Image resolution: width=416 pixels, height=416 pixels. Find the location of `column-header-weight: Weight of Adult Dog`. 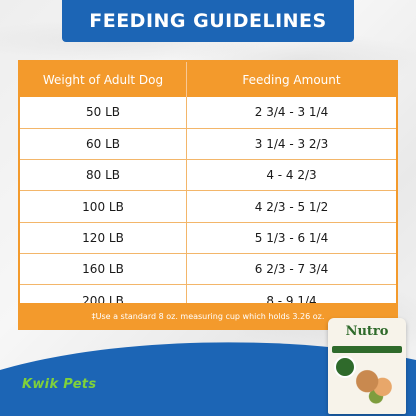

column-header-weight: Weight of Adult Dog is located at coordinates (103, 79).